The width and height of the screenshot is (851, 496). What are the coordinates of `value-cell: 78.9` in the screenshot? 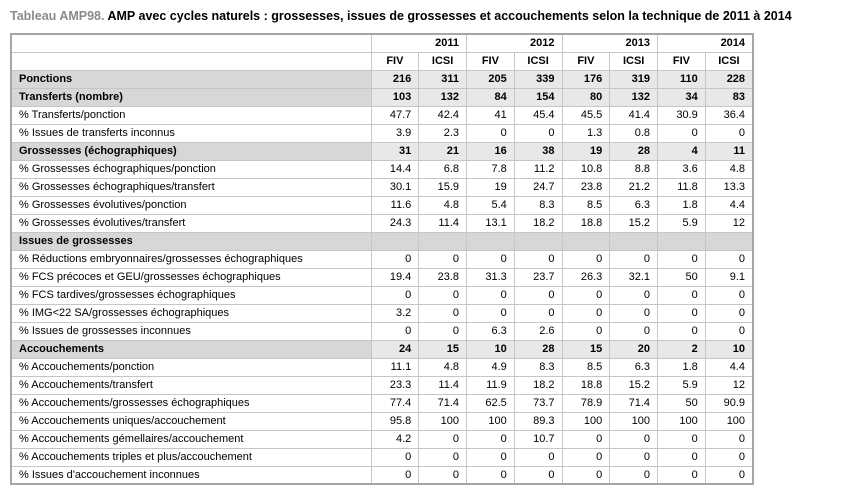 It's located at (586, 403).